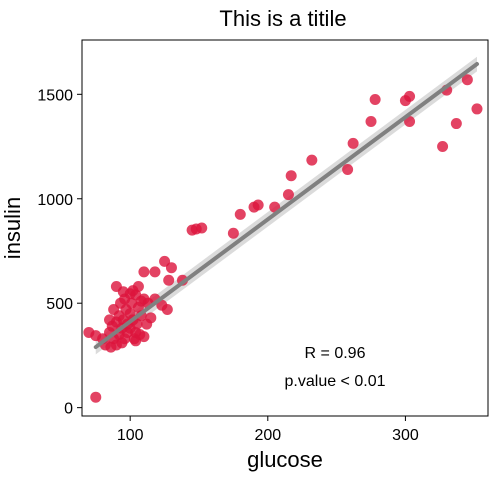 The image size is (494, 478). Describe the element at coordinates (55, 95) in the screenshot. I see `y-tick-label: 1500` at that location.